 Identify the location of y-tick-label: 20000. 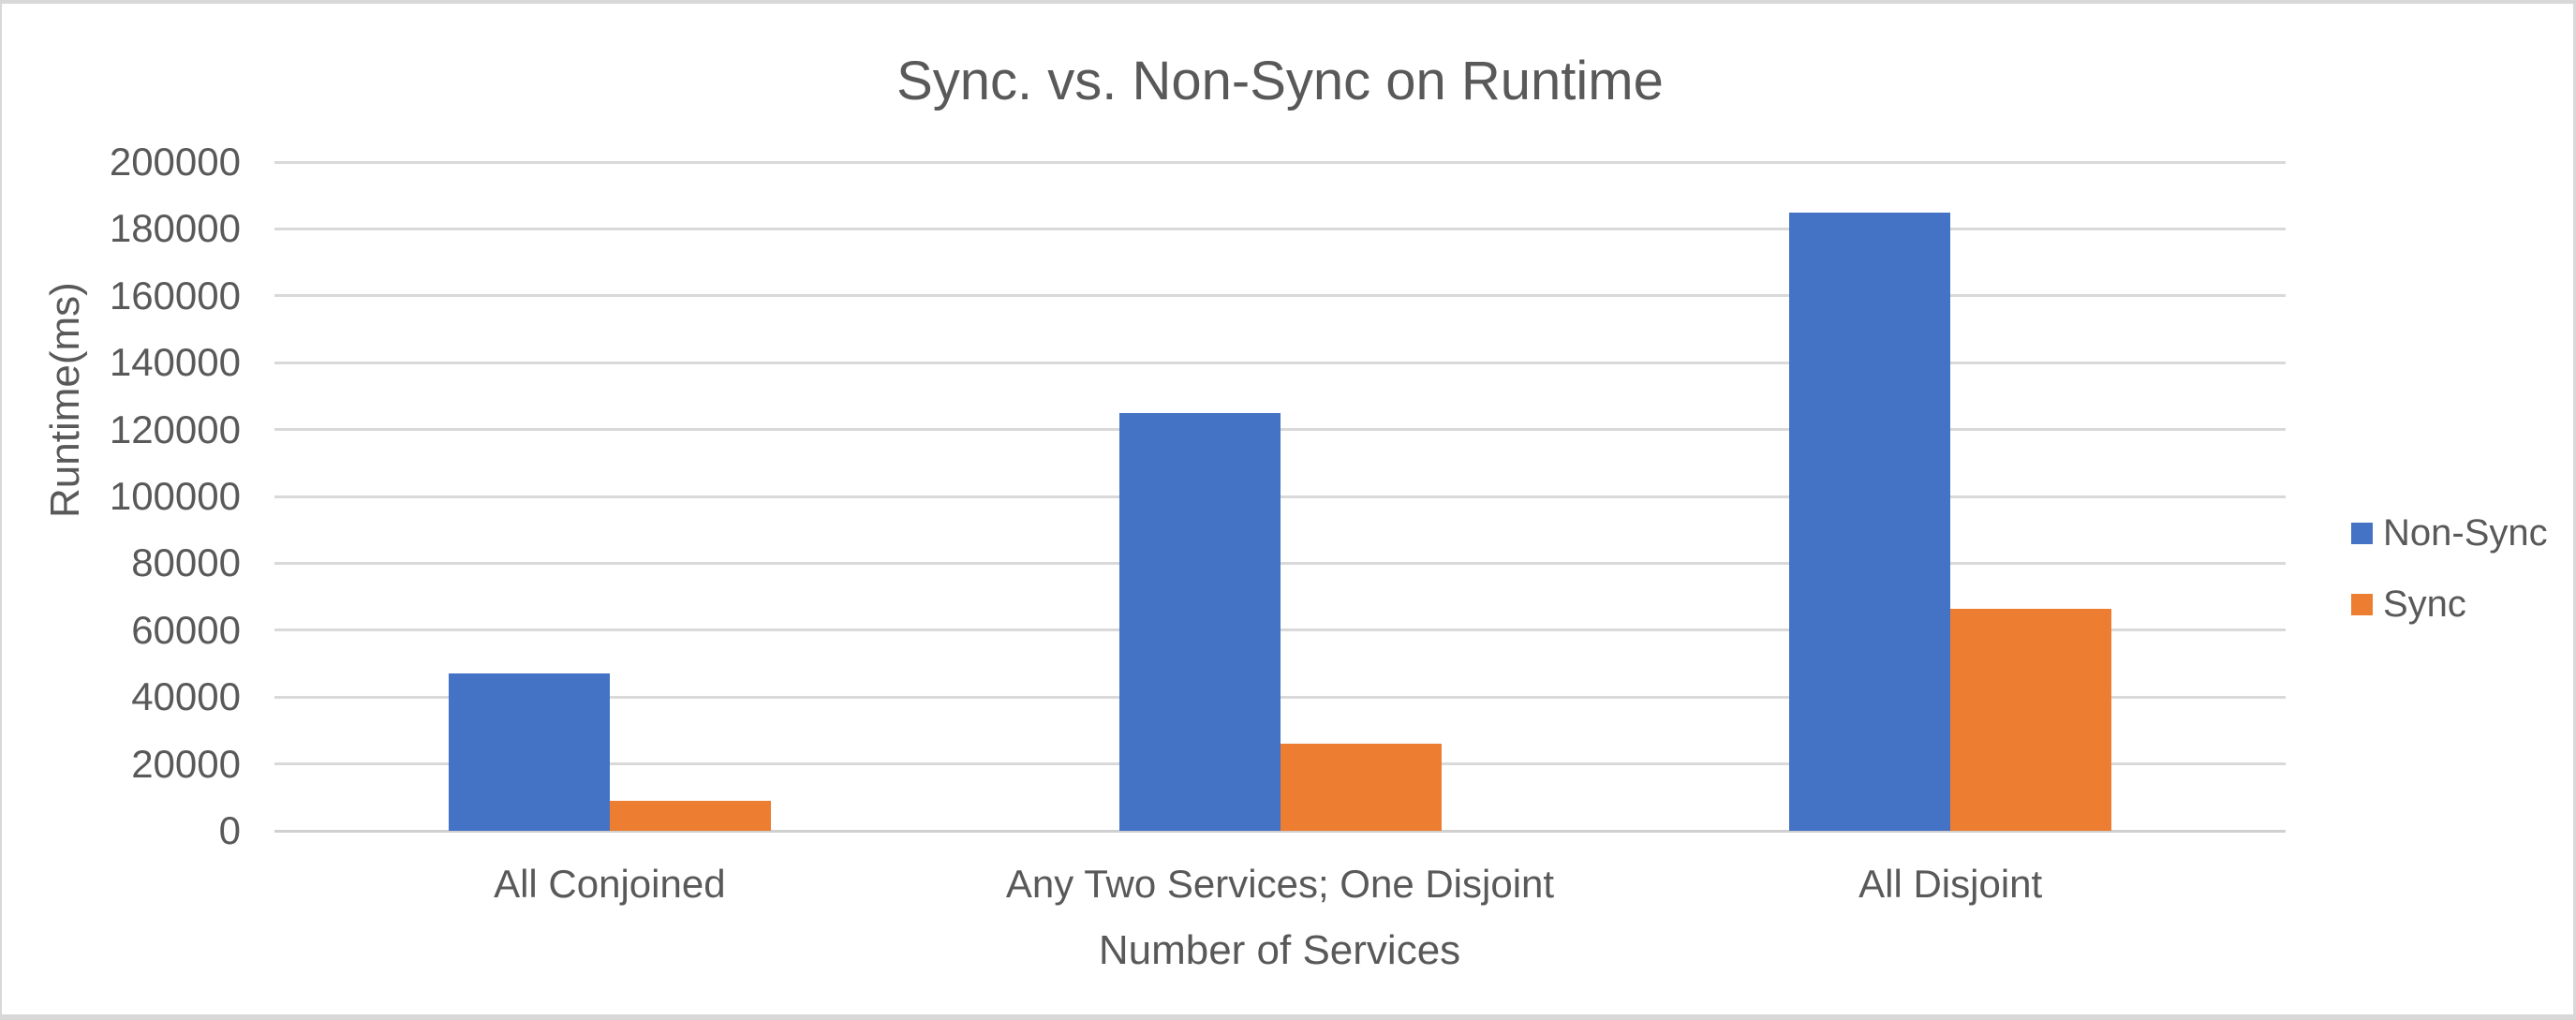
(186, 763).